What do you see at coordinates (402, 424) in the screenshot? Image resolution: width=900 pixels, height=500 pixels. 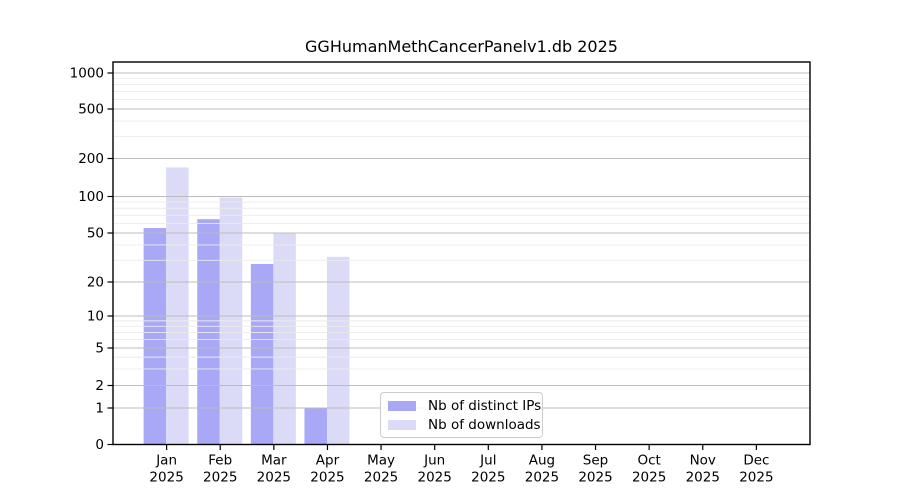 I see `legend-swatch-downloads` at bounding box center [402, 424].